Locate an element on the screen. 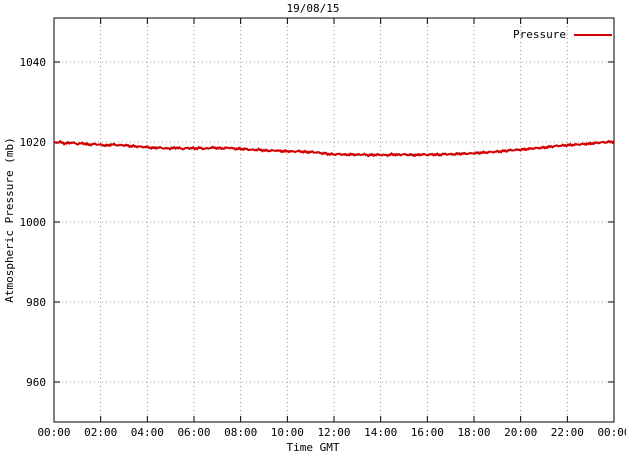 This screenshot has width=626, height=459. legend: Pressure is located at coordinates (536, 34).